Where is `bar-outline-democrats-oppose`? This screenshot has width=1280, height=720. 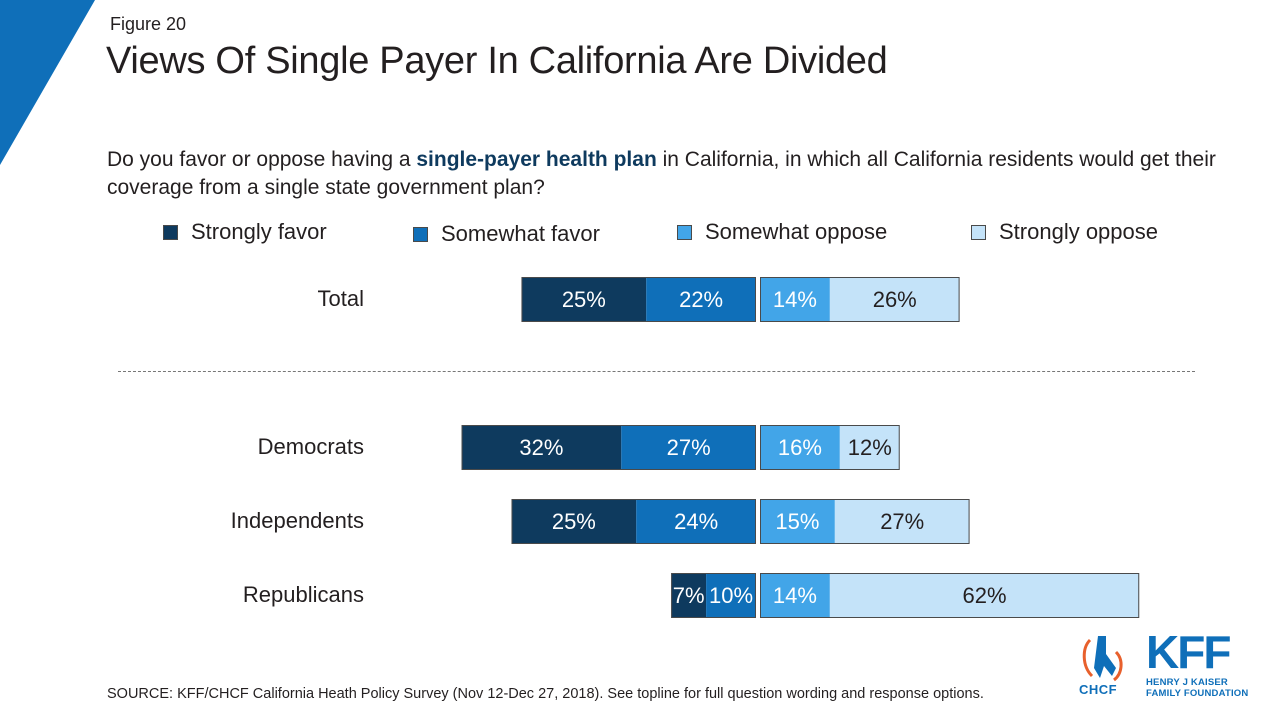
bar-outline-democrats-oppose is located at coordinates (830, 447).